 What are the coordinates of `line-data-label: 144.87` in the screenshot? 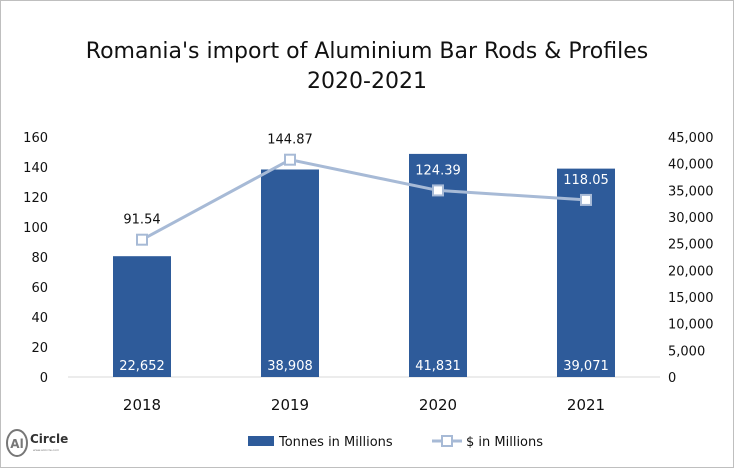 It's located at (290, 140).